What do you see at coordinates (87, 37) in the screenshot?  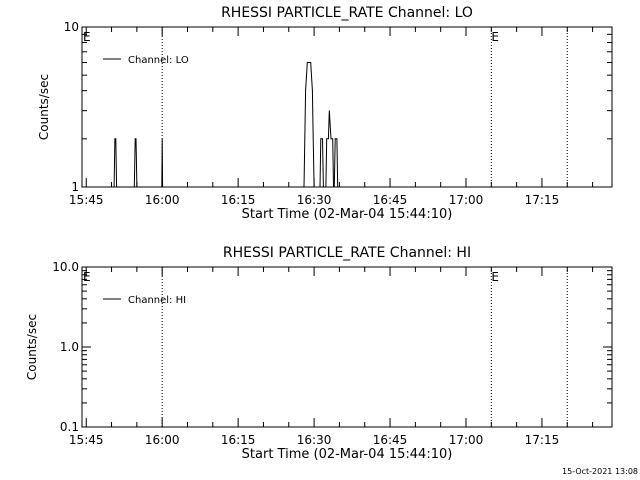 I see `panel-1-edge-label: E` at bounding box center [87, 37].